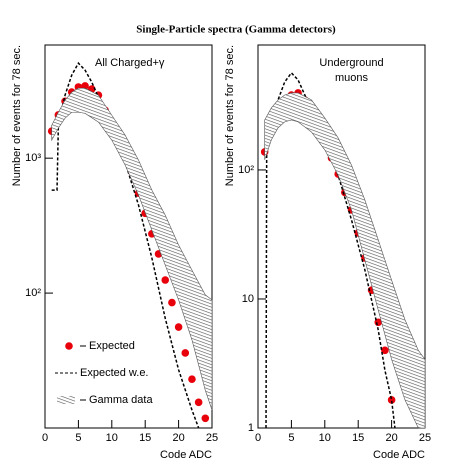  I want to click on legend-label: Expected w.e., so click(114, 373).